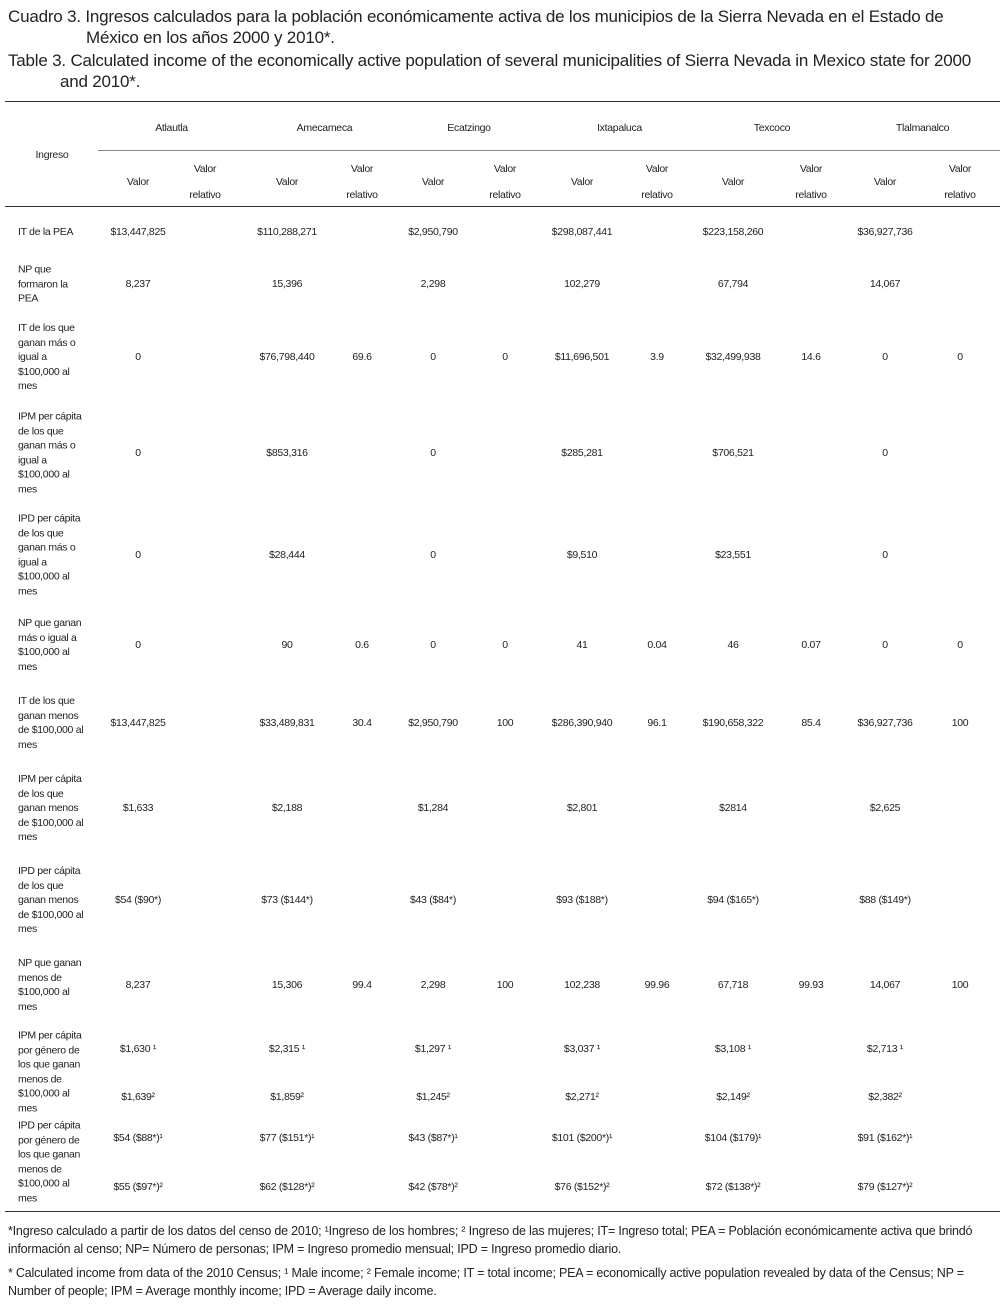 The height and width of the screenshot is (1306, 1005). Describe the element at coordinates (138, 985) in the screenshot. I see `cell: 8,237` at that location.